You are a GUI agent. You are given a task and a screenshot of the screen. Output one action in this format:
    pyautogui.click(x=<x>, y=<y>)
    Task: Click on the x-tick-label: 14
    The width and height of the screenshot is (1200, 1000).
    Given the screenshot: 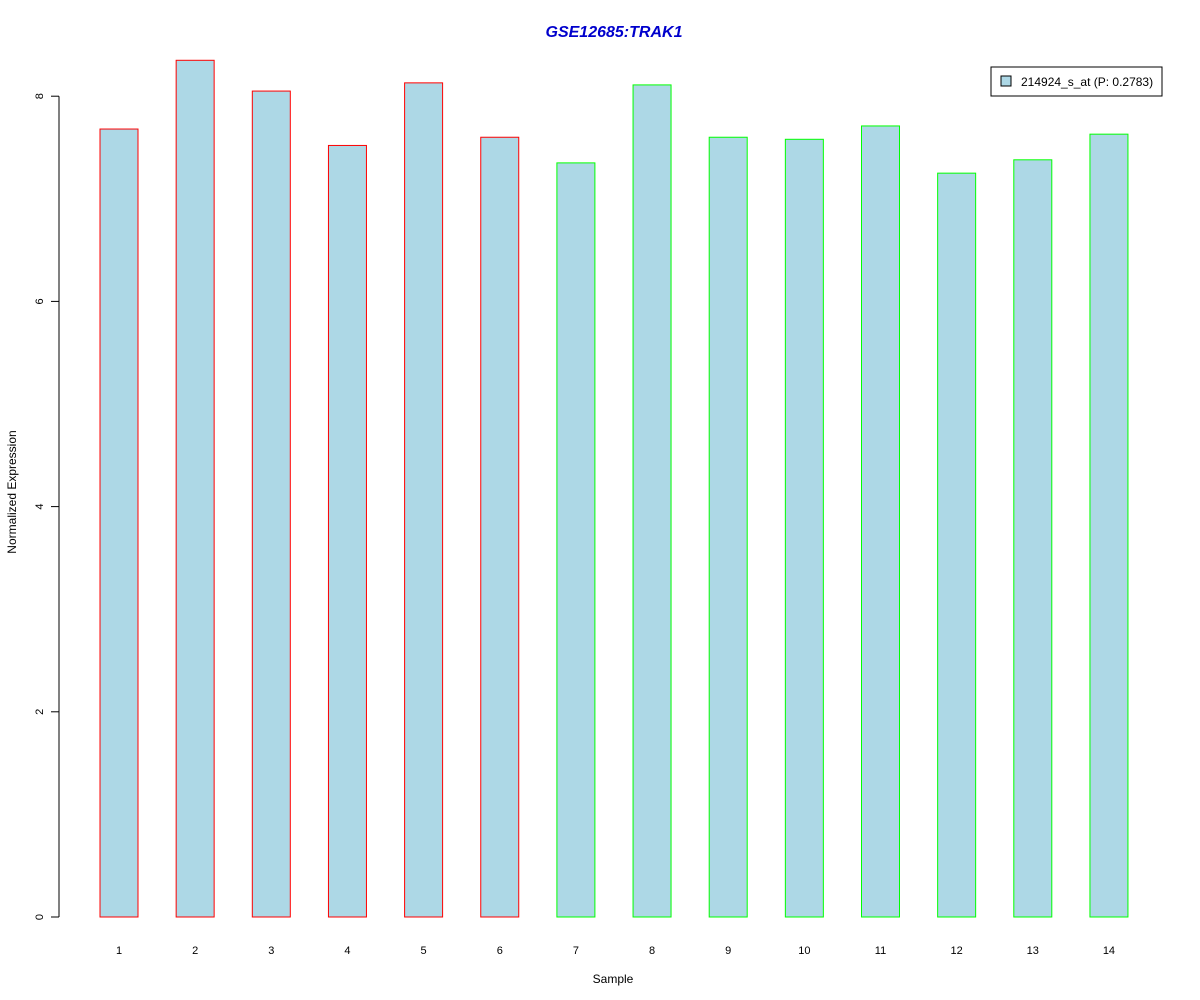 What is the action you would take?
    pyautogui.click(x=1109, y=951)
    